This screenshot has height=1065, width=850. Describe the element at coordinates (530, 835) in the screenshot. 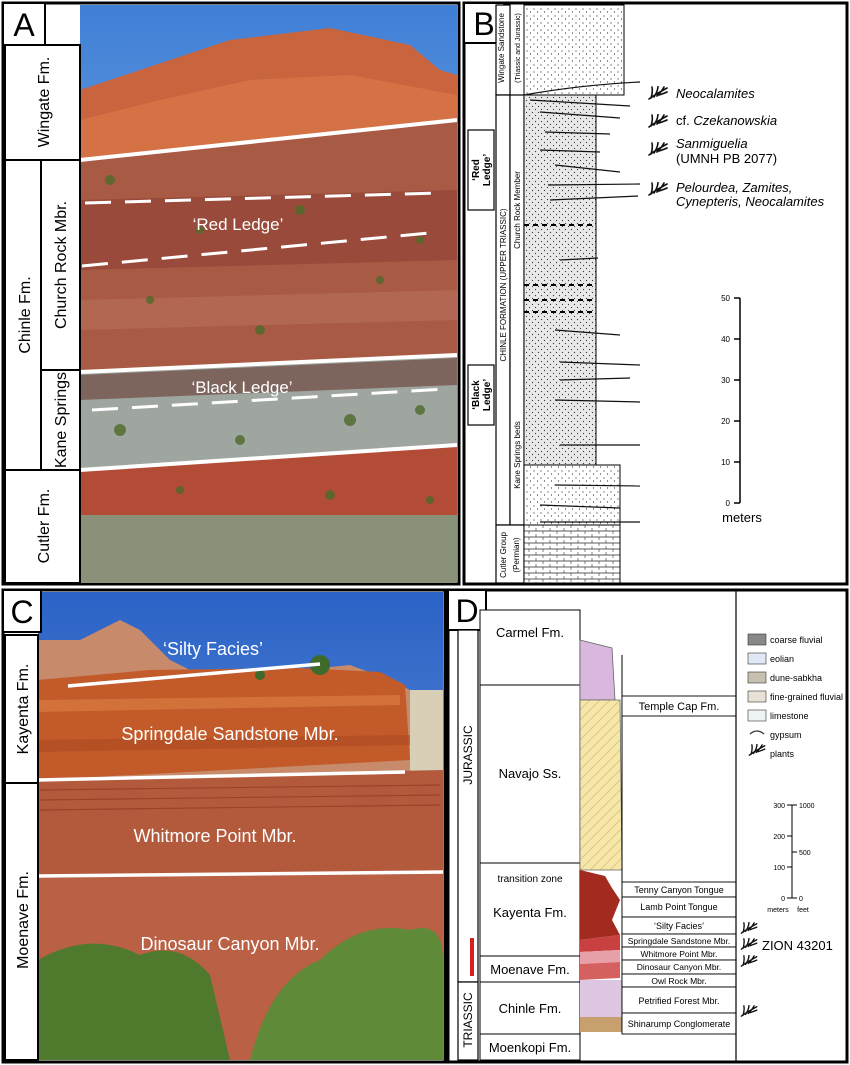

I see `panel-d-formation-boxes` at that location.